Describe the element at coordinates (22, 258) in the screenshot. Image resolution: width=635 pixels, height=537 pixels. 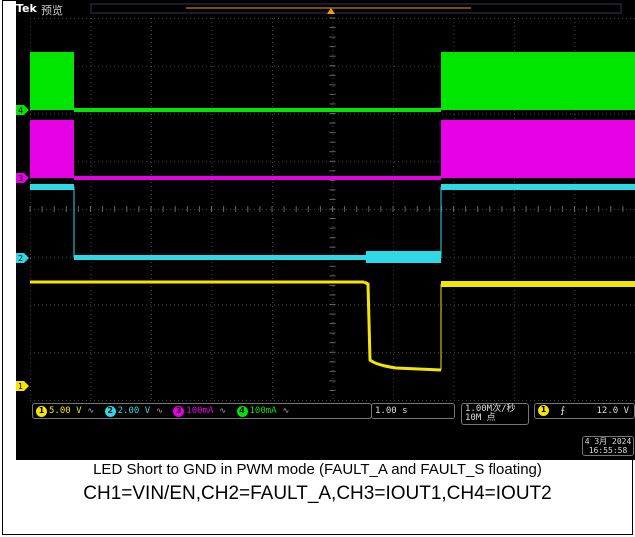
I see `channel-ground-marker` at that location.